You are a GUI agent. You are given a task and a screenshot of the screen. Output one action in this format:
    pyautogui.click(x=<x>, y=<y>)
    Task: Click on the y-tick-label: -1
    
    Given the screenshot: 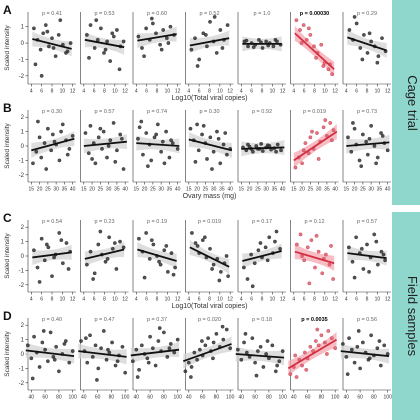 What is the action you would take?
    pyautogui.click(x=22, y=60)
    